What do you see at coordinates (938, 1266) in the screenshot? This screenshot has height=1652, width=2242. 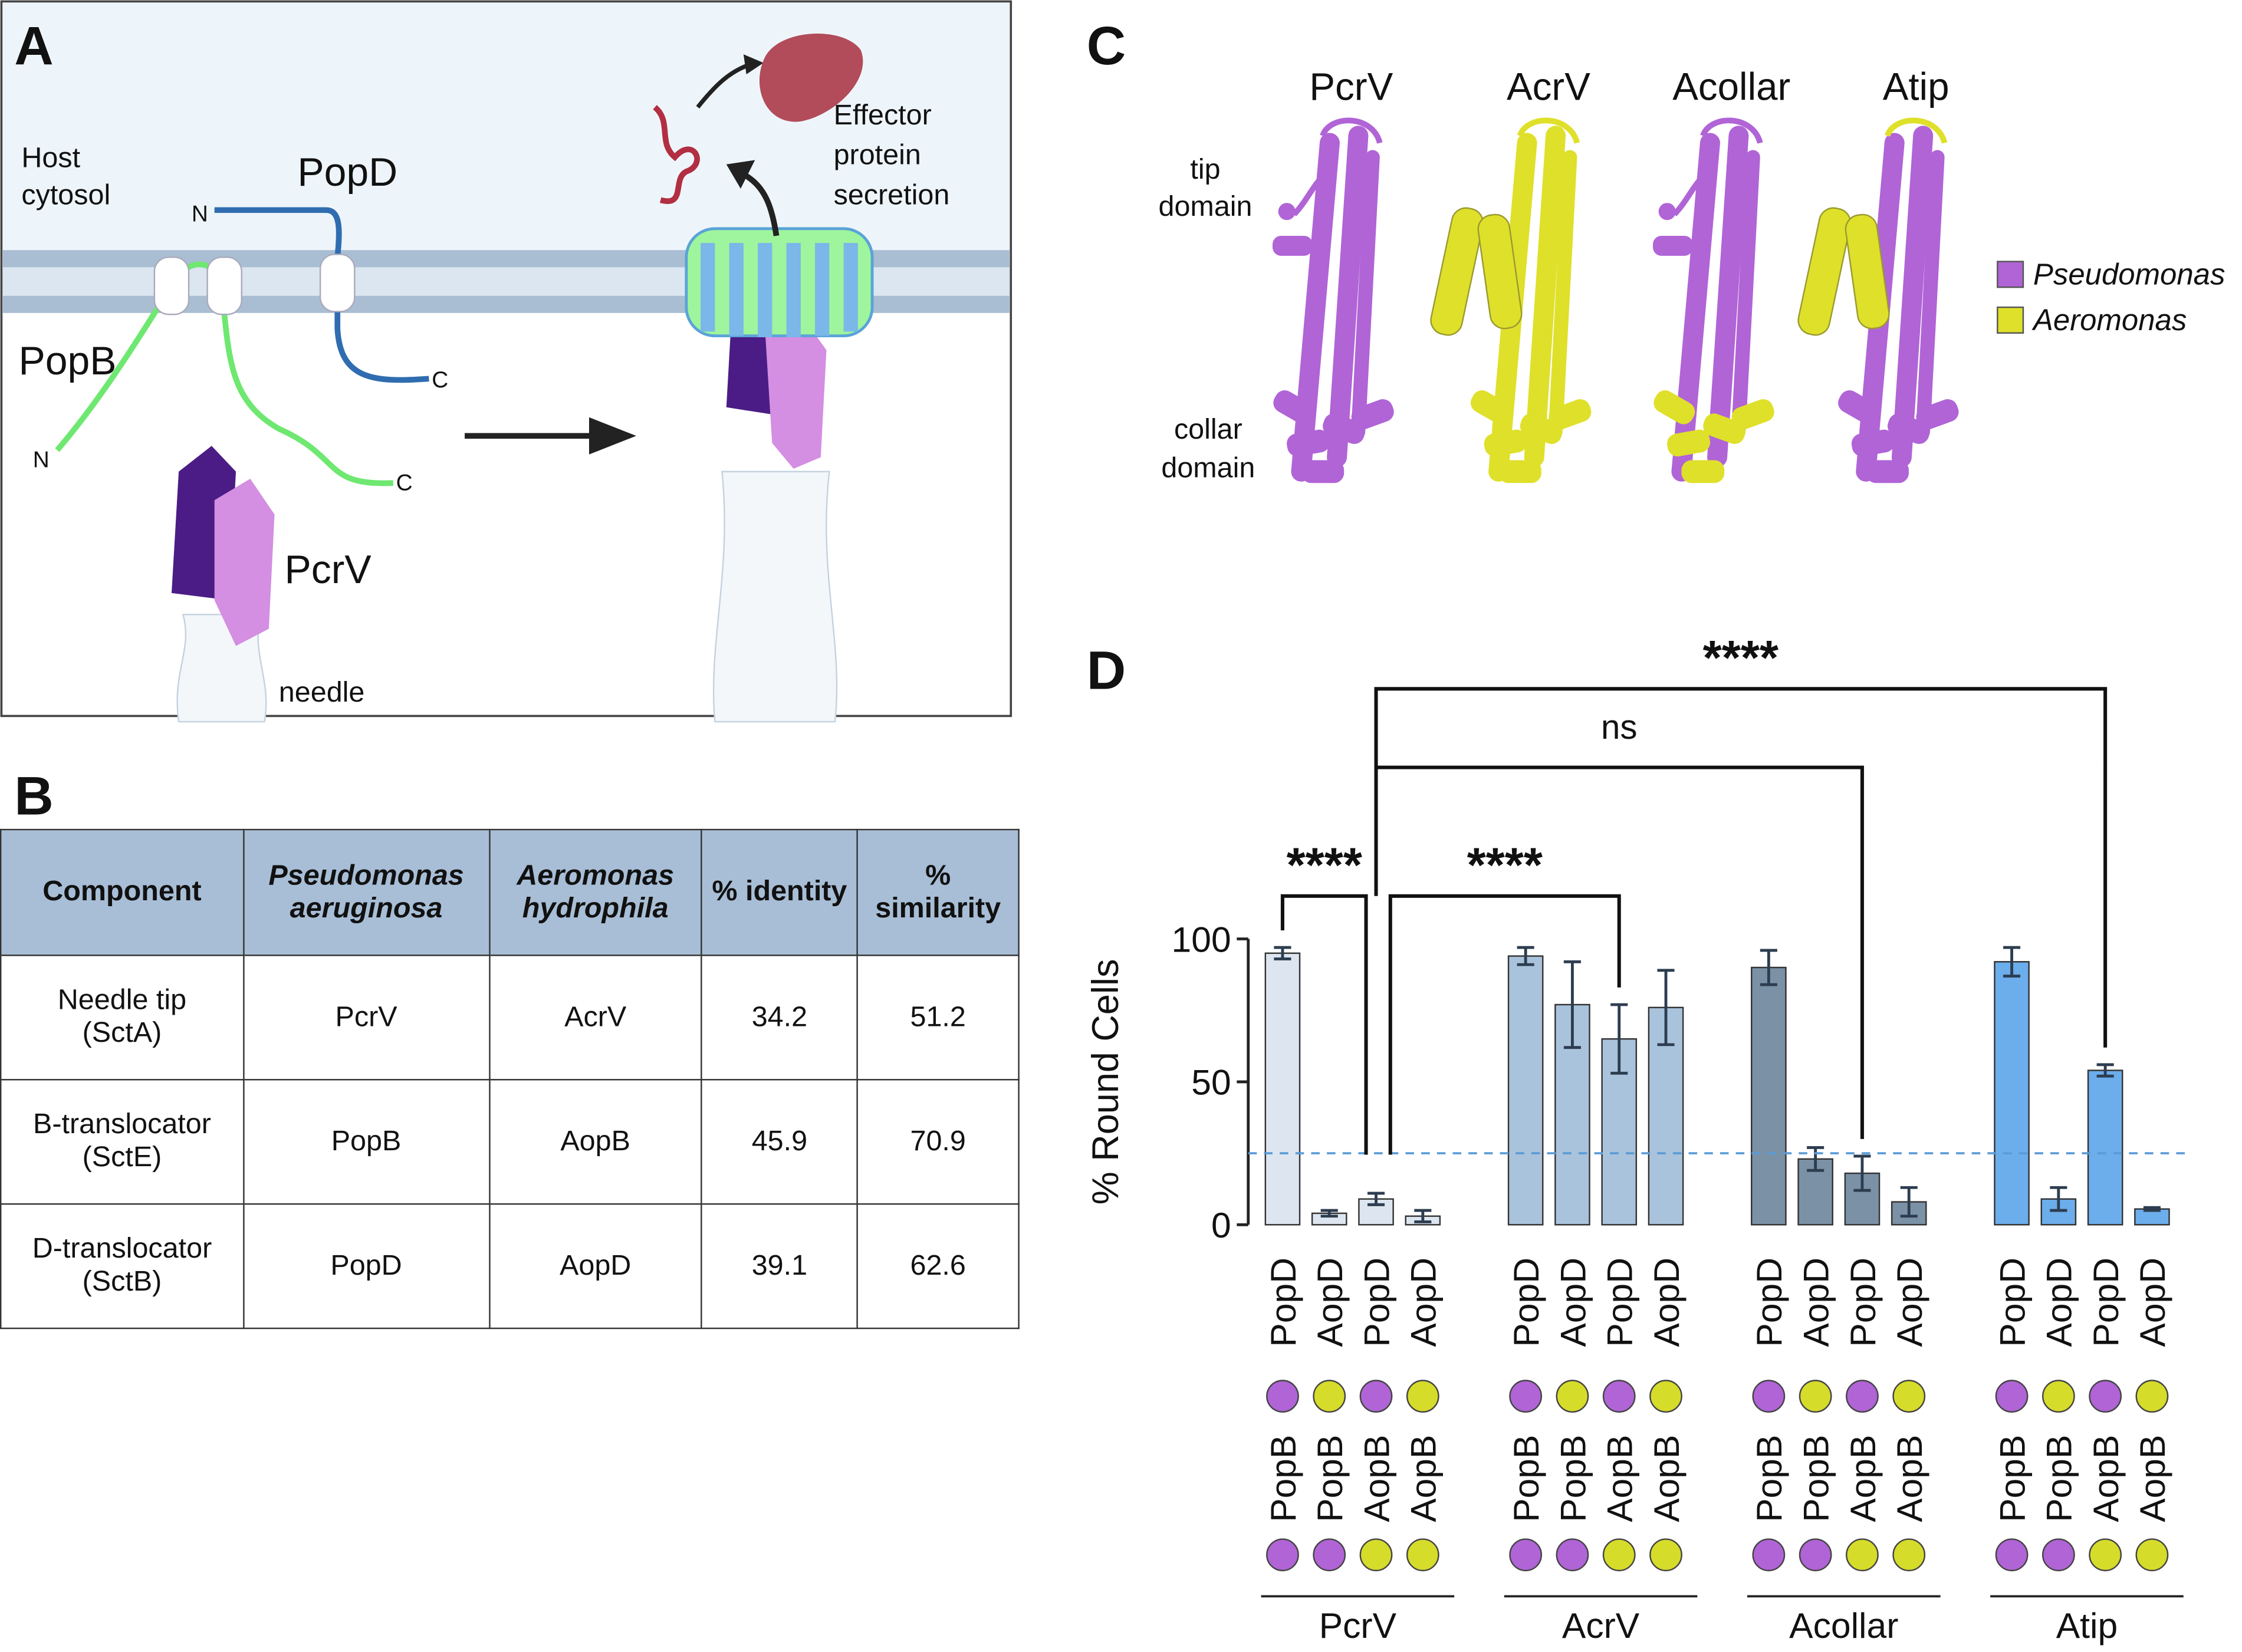 I see `table-cell: 62.6` at bounding box center [938, 1266].